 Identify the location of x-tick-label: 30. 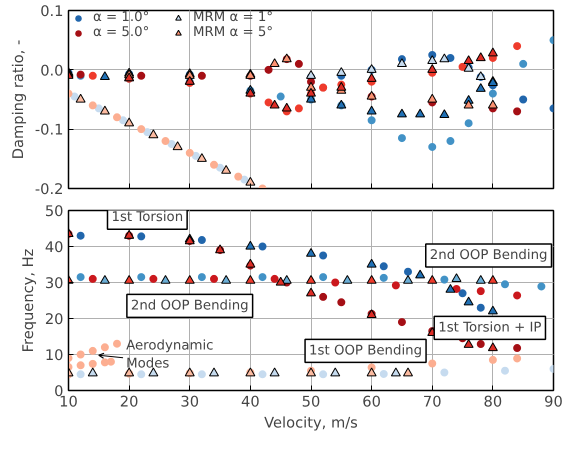
(190, 402).